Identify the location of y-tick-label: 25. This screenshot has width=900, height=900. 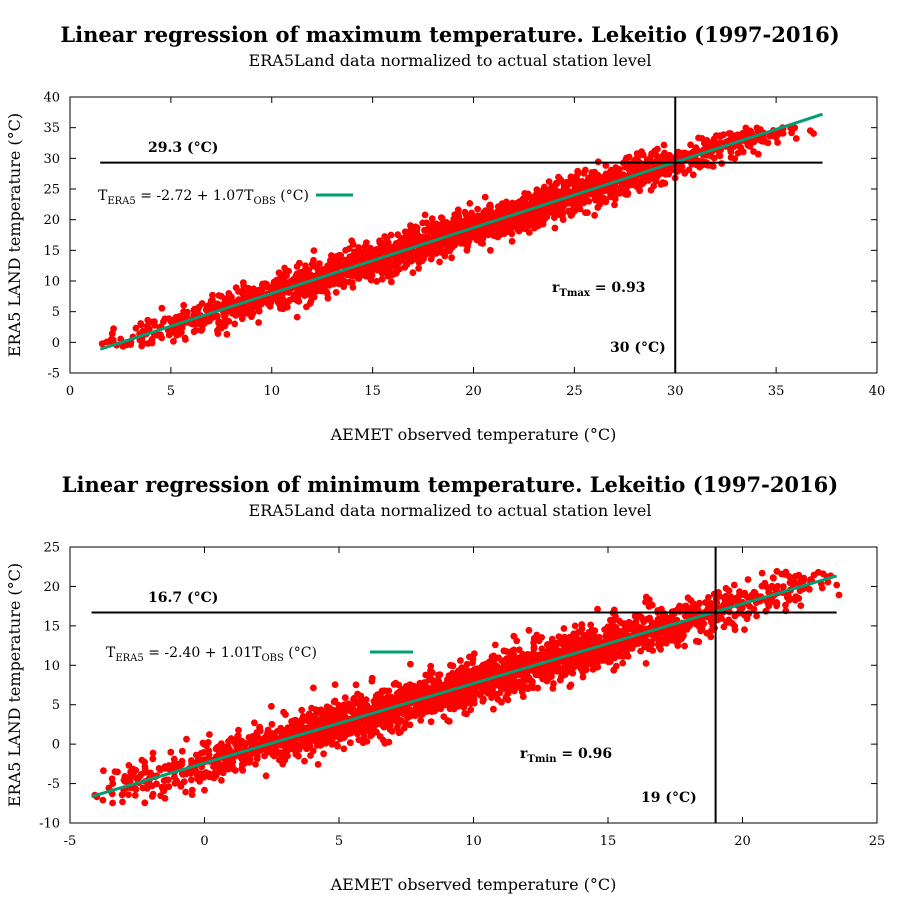
(51, 190).